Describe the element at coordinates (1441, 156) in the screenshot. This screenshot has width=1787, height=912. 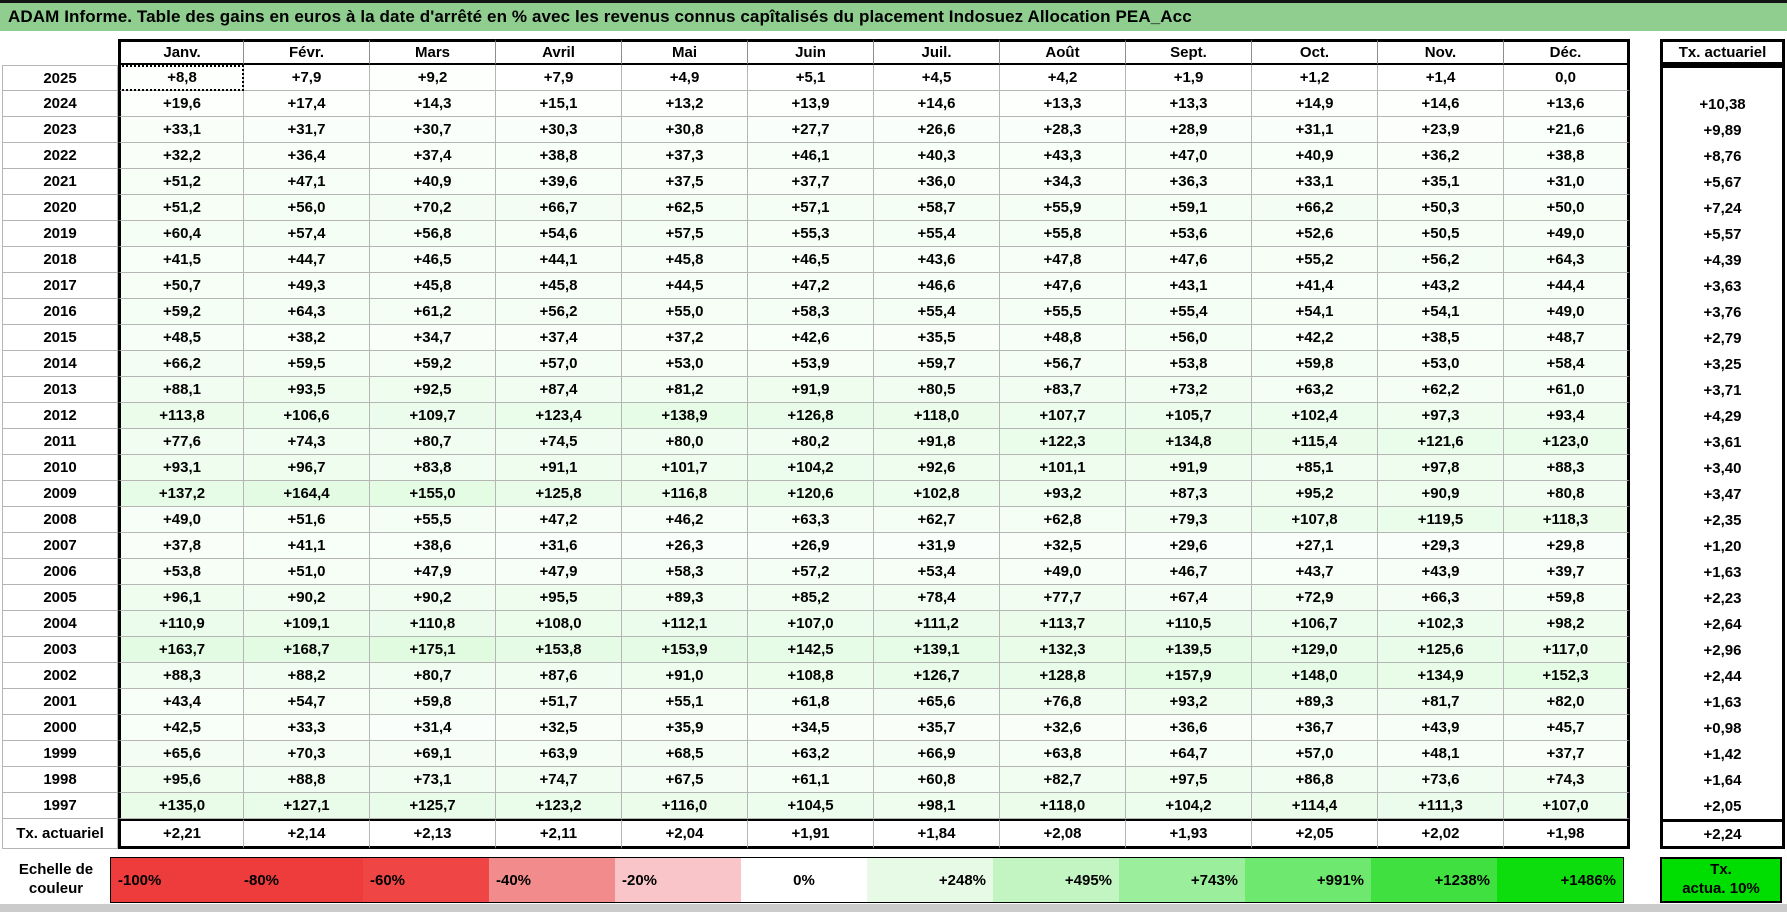
I see `gain-cell: +36,2` at that location.